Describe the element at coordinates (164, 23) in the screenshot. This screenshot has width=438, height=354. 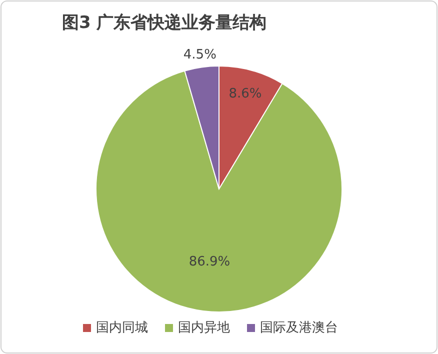
I see `chart-title: 图3 广东省快递业务量结构` at that location.